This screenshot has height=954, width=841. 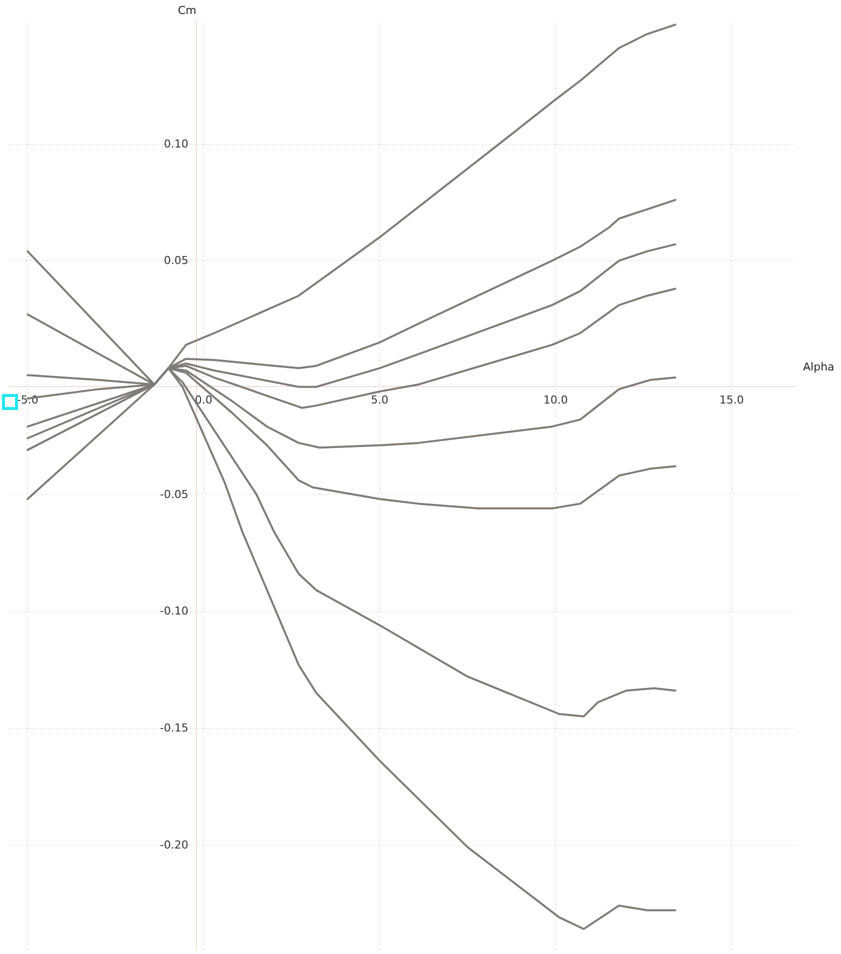 What do you see at coordinates (176, 143) in the screenshot?
I see `y-tick-label: 0.10` at bounding box center [176, 143].